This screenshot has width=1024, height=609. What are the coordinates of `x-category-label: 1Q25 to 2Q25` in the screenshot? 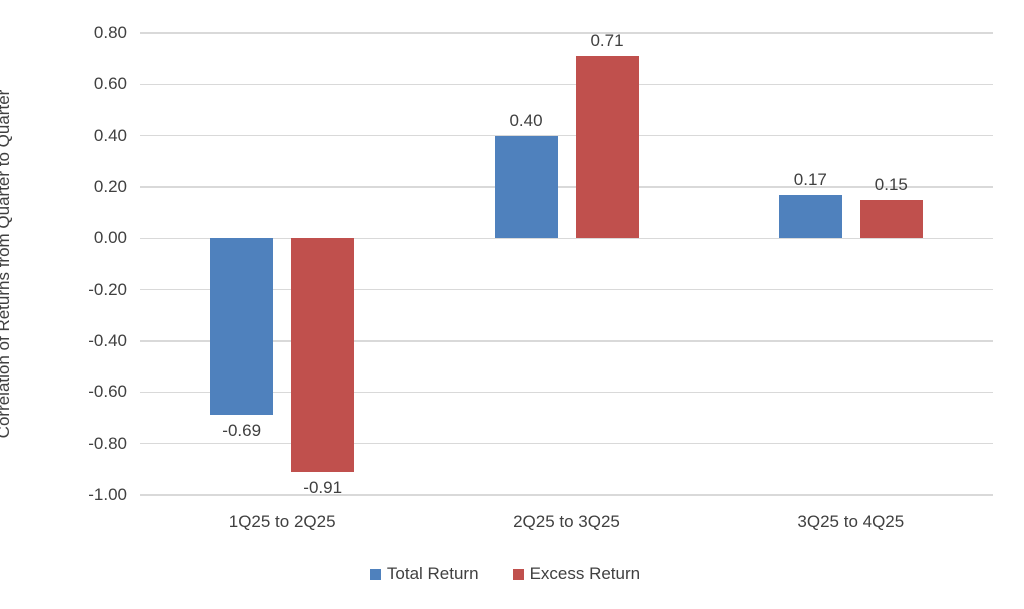 It's located at (282, 521).